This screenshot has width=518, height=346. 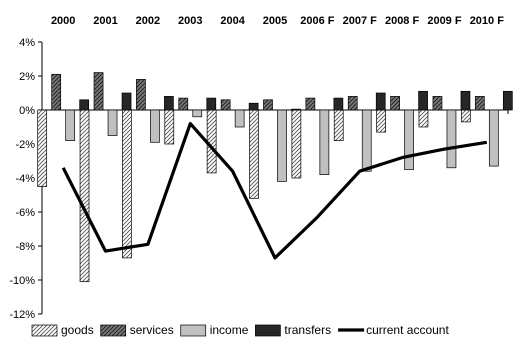 What do you see at coordinates (487, 21) in the screenshot?
I see `x-tick-label: 2010 F` at bounding box center [487, 21].